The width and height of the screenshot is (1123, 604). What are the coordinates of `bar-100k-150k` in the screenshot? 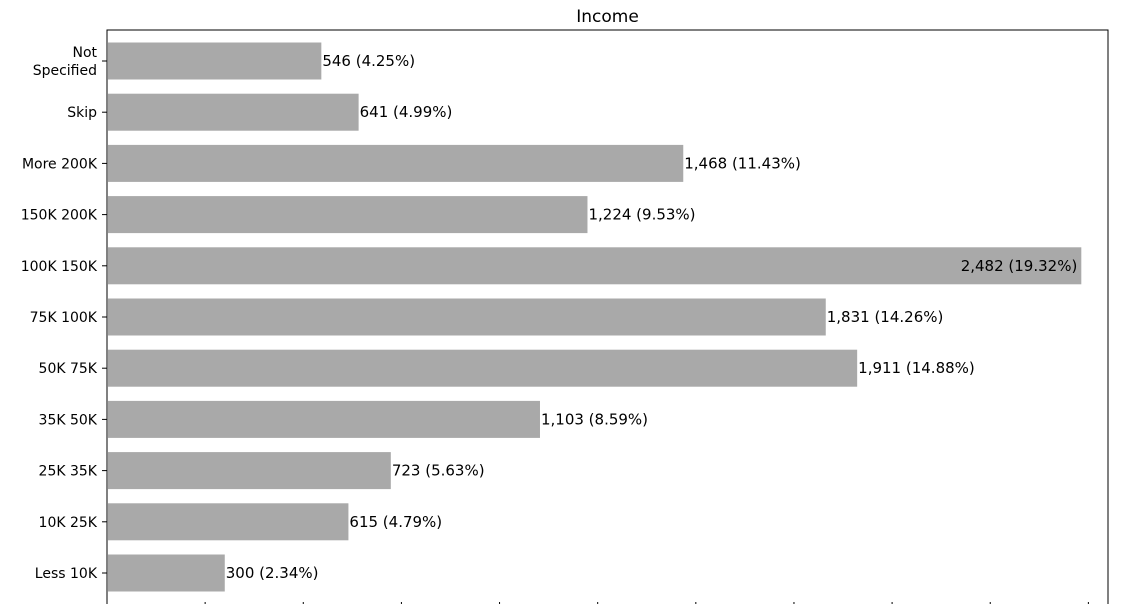 It's located at (595, 266).